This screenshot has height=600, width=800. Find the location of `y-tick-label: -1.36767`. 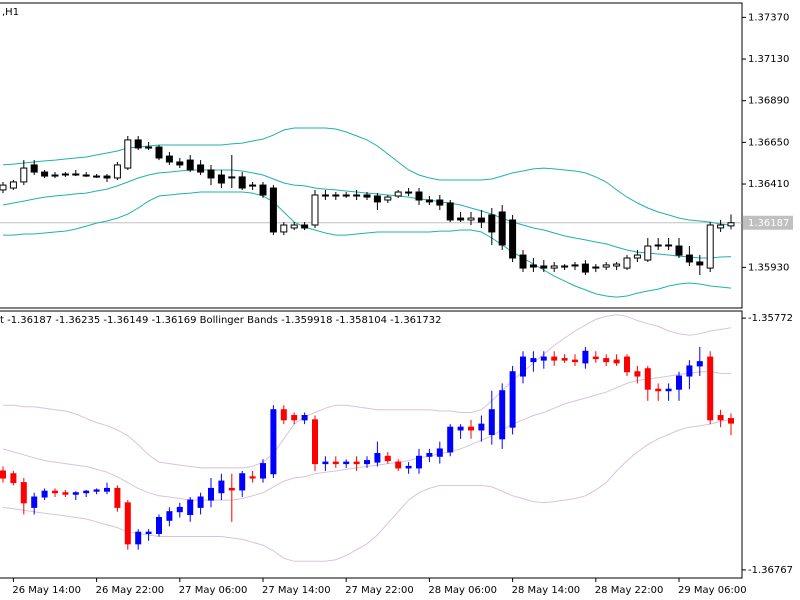

y-tick-label: -1.36767 is located at coordinates (770, 570).